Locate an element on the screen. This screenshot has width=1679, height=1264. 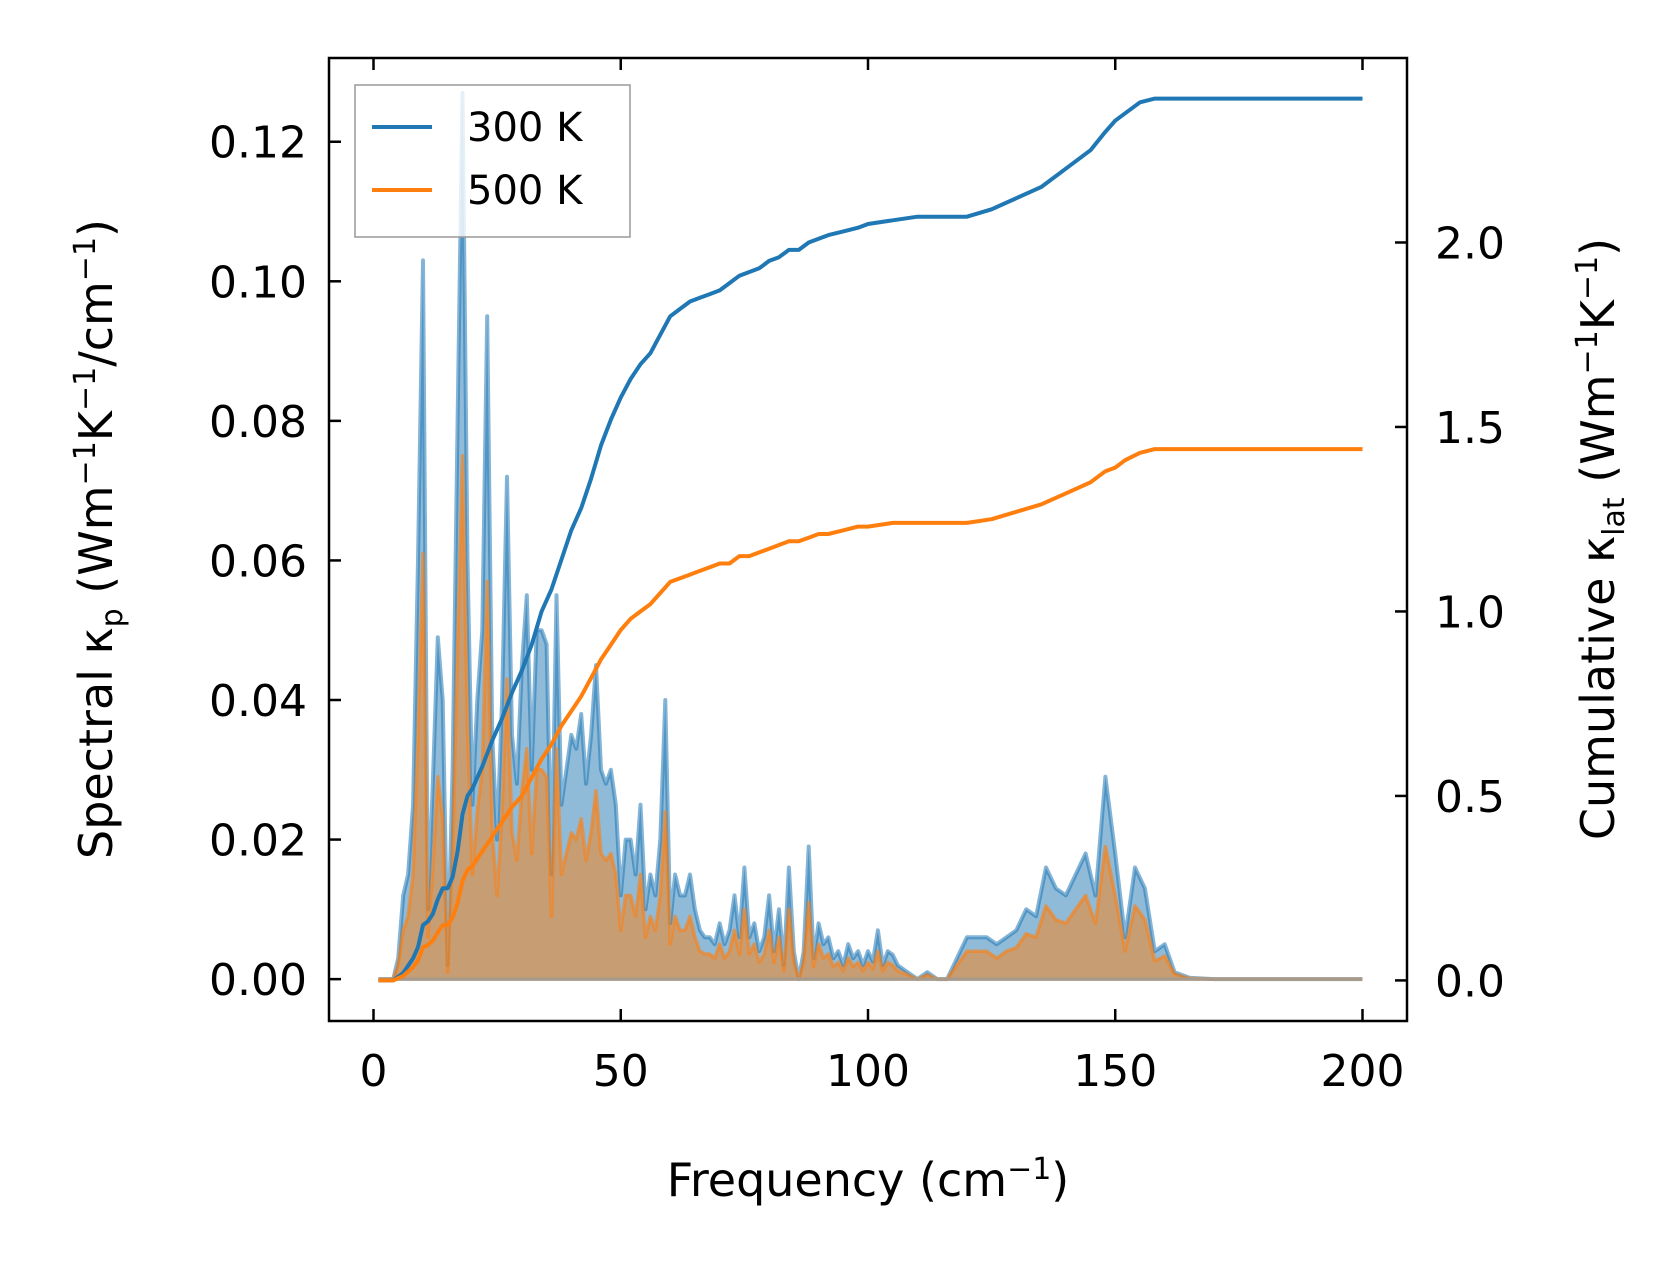
x-axis-title: Frequency (cm−1) is located at coordinates (868, 1179).